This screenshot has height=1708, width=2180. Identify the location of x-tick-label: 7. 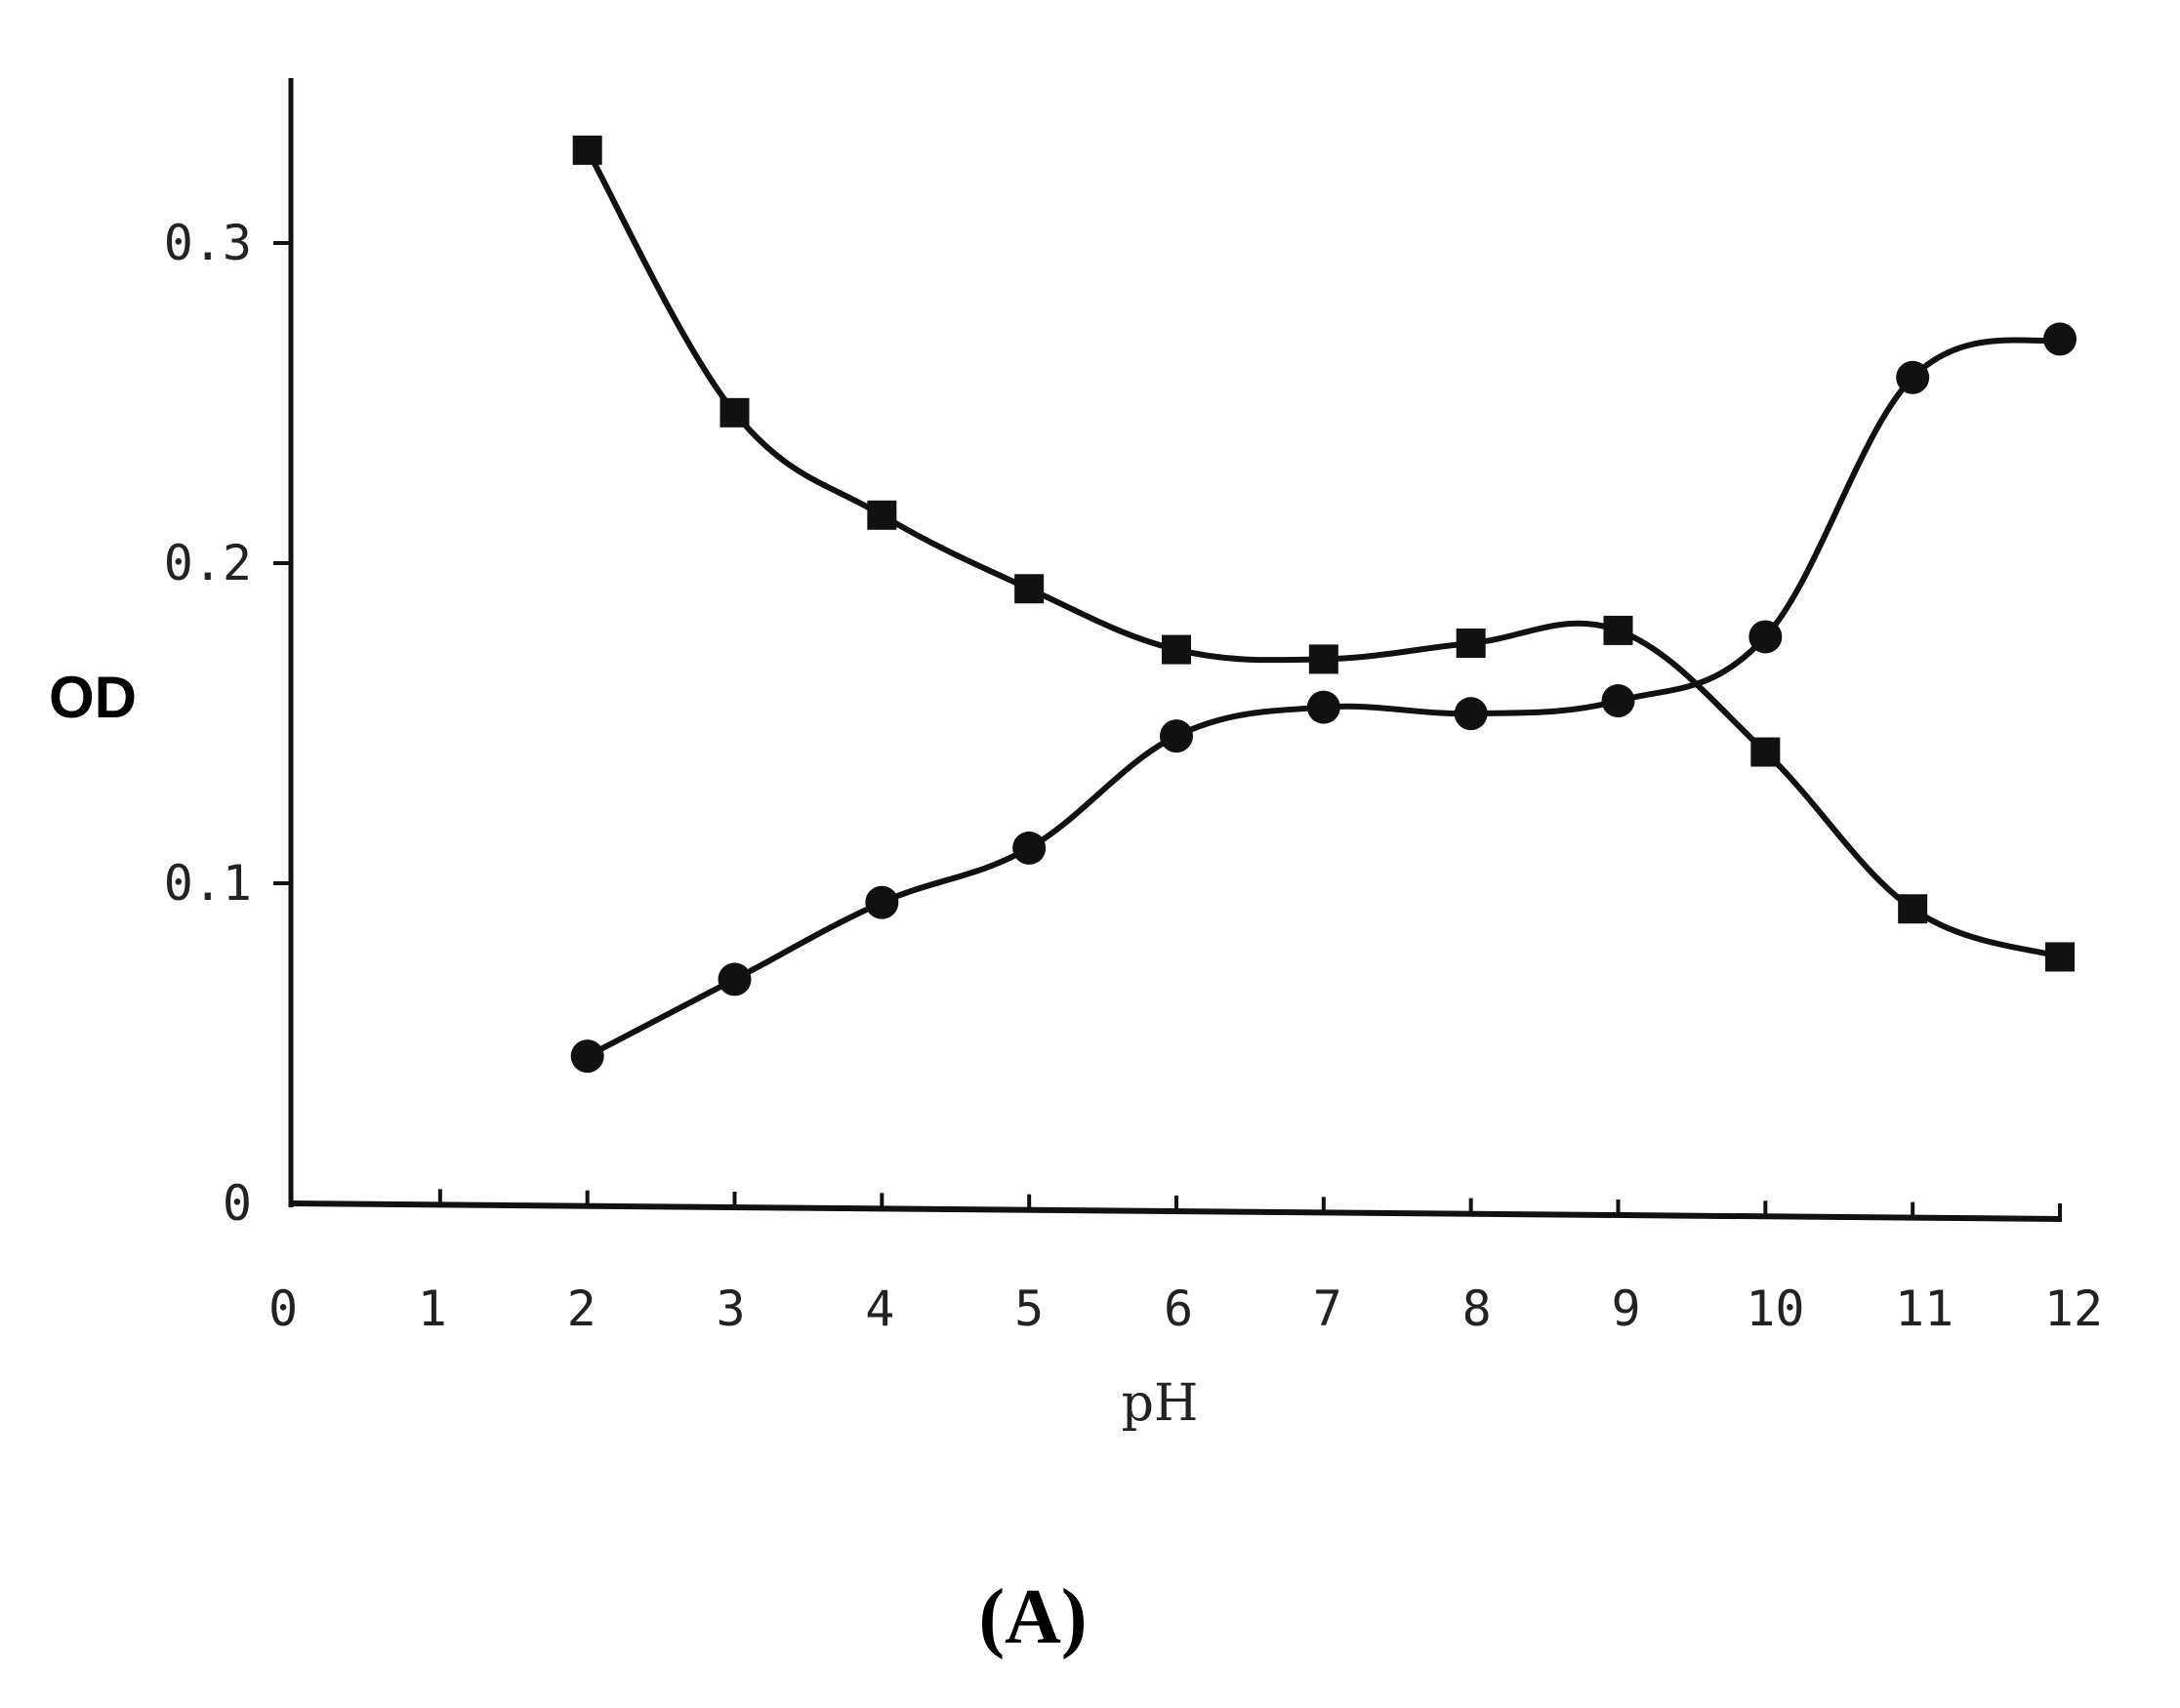
(1327, 1309).